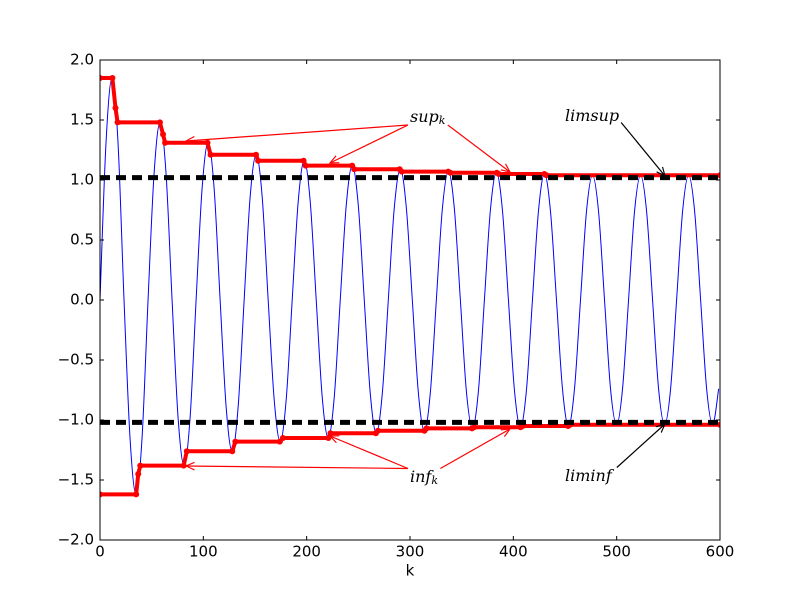 The image size is (800, 600). I want to click on y-tick-label: −1.0, so click(76, 420).